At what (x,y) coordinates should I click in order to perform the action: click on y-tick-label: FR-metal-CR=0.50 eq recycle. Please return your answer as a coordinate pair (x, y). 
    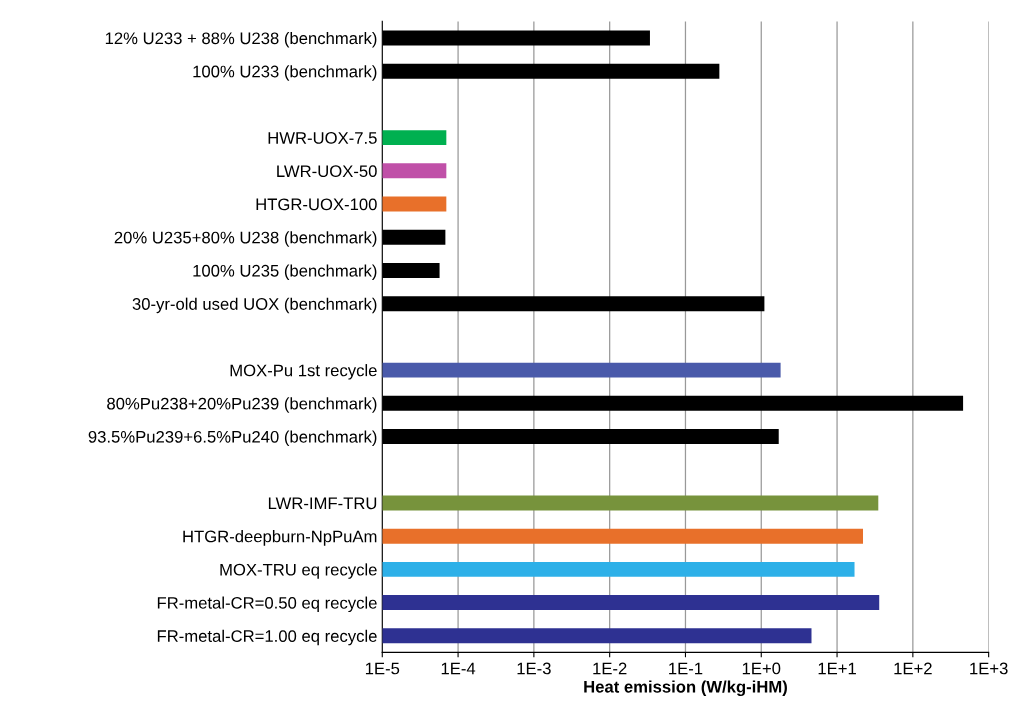
    Looking at the image, I should click on (267, 604).